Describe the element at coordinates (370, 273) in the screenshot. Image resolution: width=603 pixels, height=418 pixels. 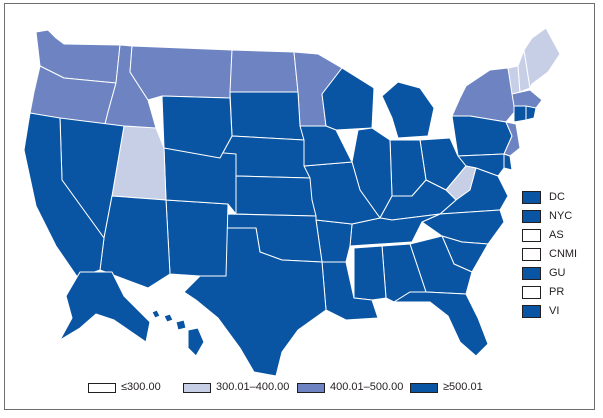
I see `state-ms` at that location.